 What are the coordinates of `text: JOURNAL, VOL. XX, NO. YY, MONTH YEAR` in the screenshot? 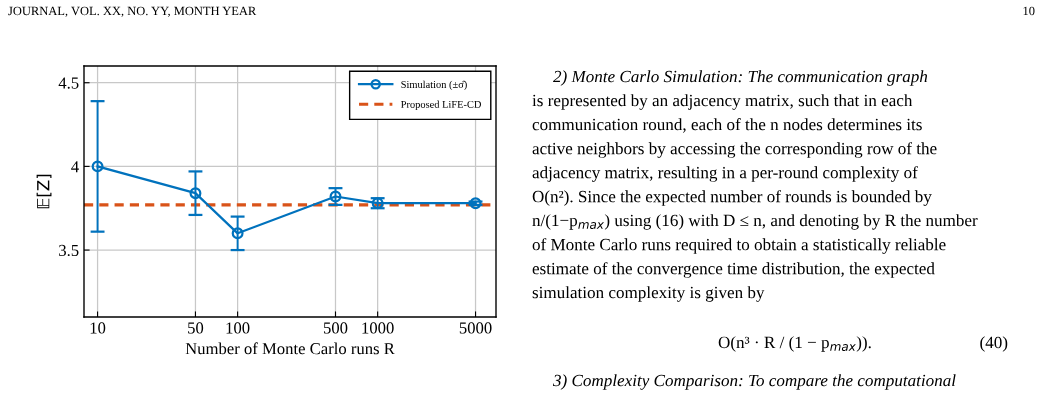 It's located at (132, 11).